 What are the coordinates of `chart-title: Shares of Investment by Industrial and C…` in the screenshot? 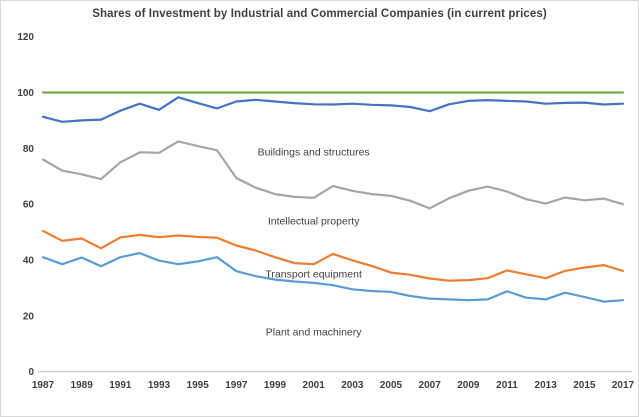 It's located at (319, 14).